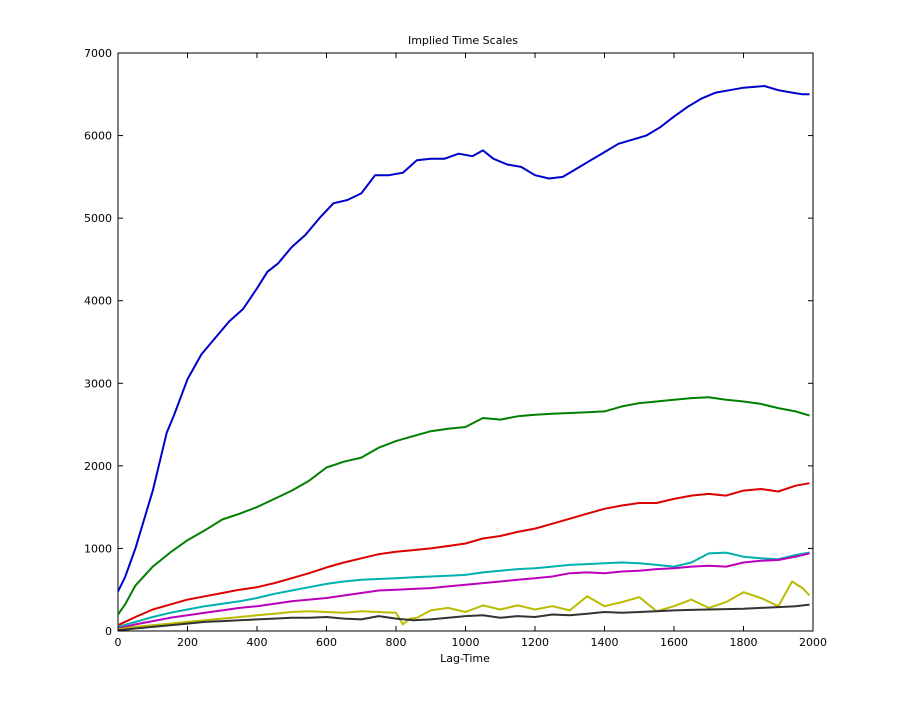 The image size is (898, 710). What do you see at coordinates (98, 218) in the screenshot?
I see `y-tick-label: 5000` at bounding box center [98, 218].